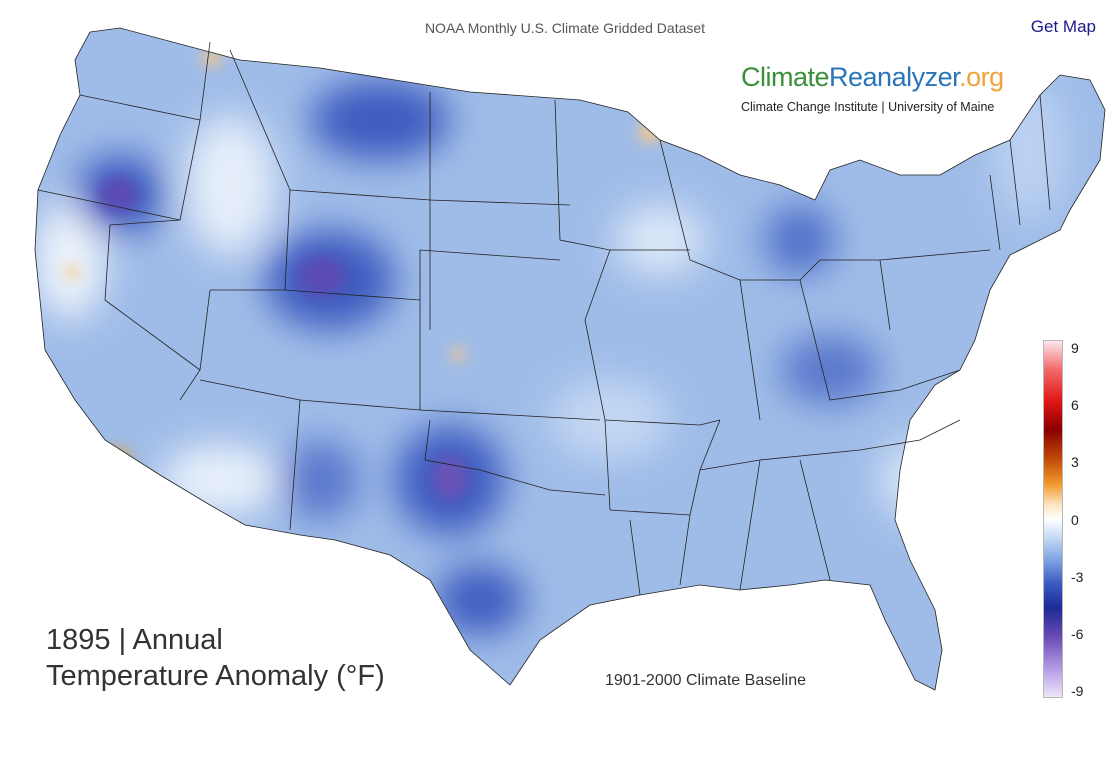 Image resolution: width=1112 pixels, height=758 pixels. Describe the element at coordinates (215, 658) in the screenshot. I see `map-title: 1895 | Annual Temperature Anomaly (°F)` at that location.